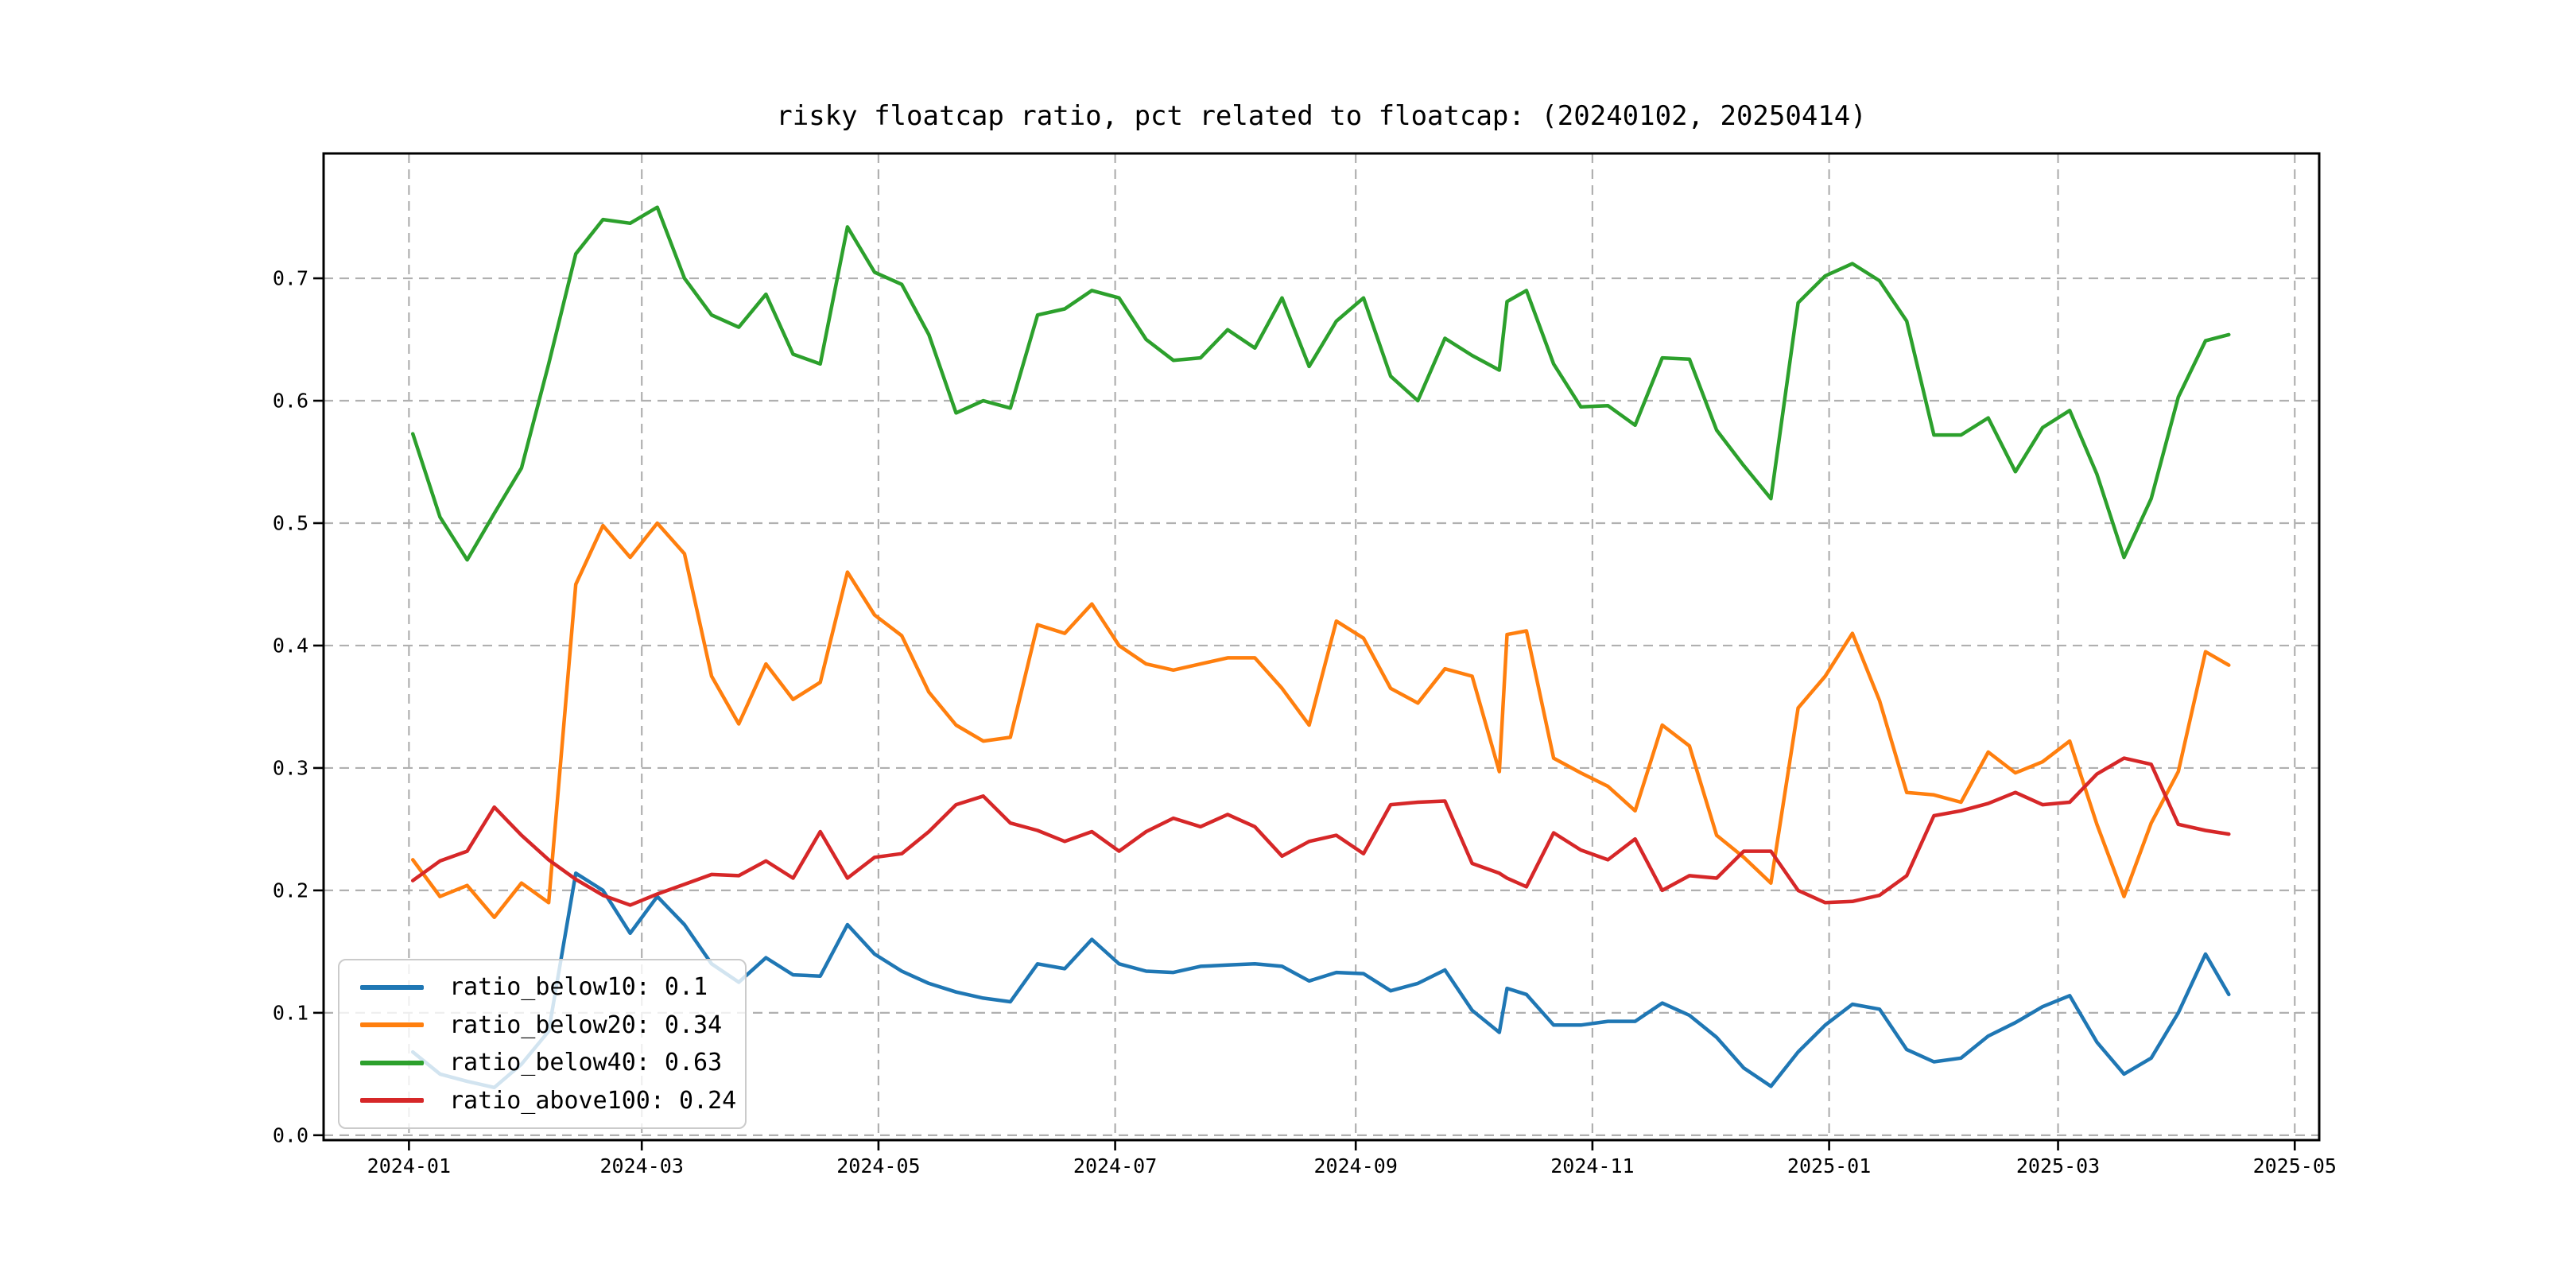  What do you see at coordinates (642, 1166) in the screenshot?
I see `x-tick-label: 2024-03` at bounding box center [642, 1166].